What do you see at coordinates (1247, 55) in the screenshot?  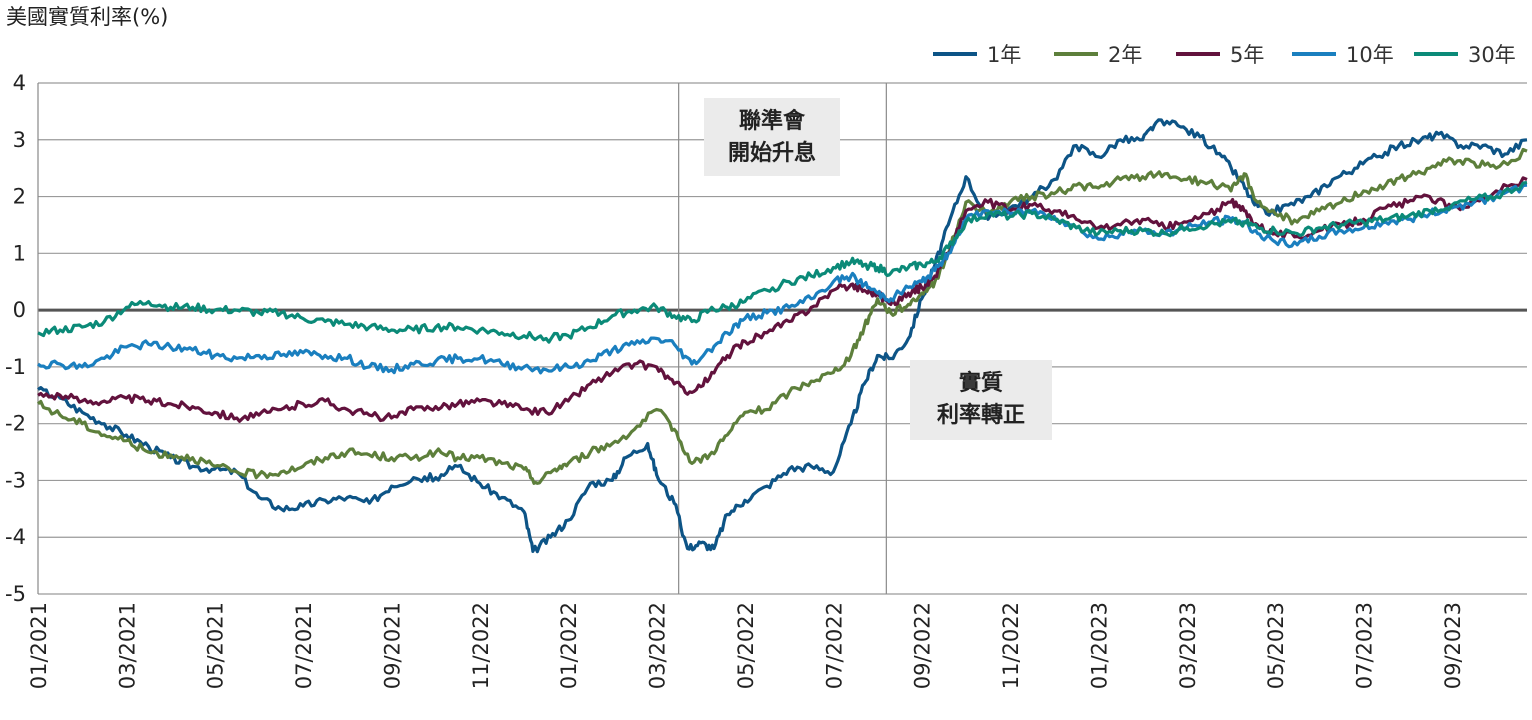 I see `legend-label: 5年` at bounding box center [1247, 55].